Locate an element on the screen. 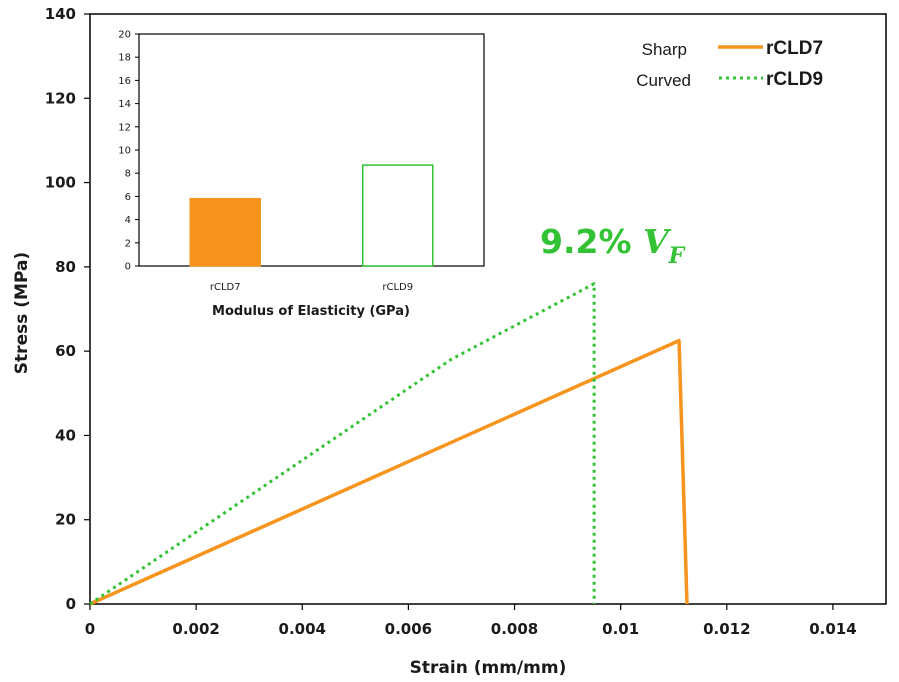  y-tick-label: 40 is located at coordinates (65, 435).